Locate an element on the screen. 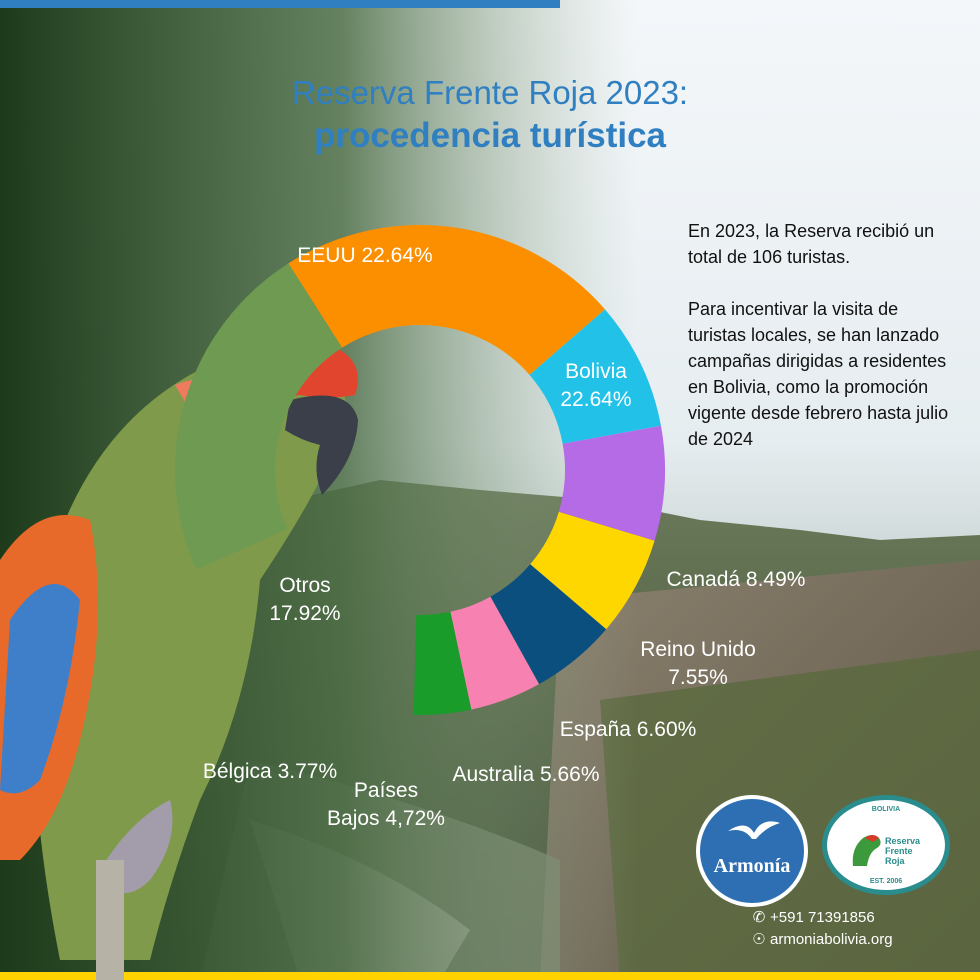 Image resolution: width=980 pixels, height=980 pixels. phone-number: +591 71391856 is located at coordinates (822, 917).